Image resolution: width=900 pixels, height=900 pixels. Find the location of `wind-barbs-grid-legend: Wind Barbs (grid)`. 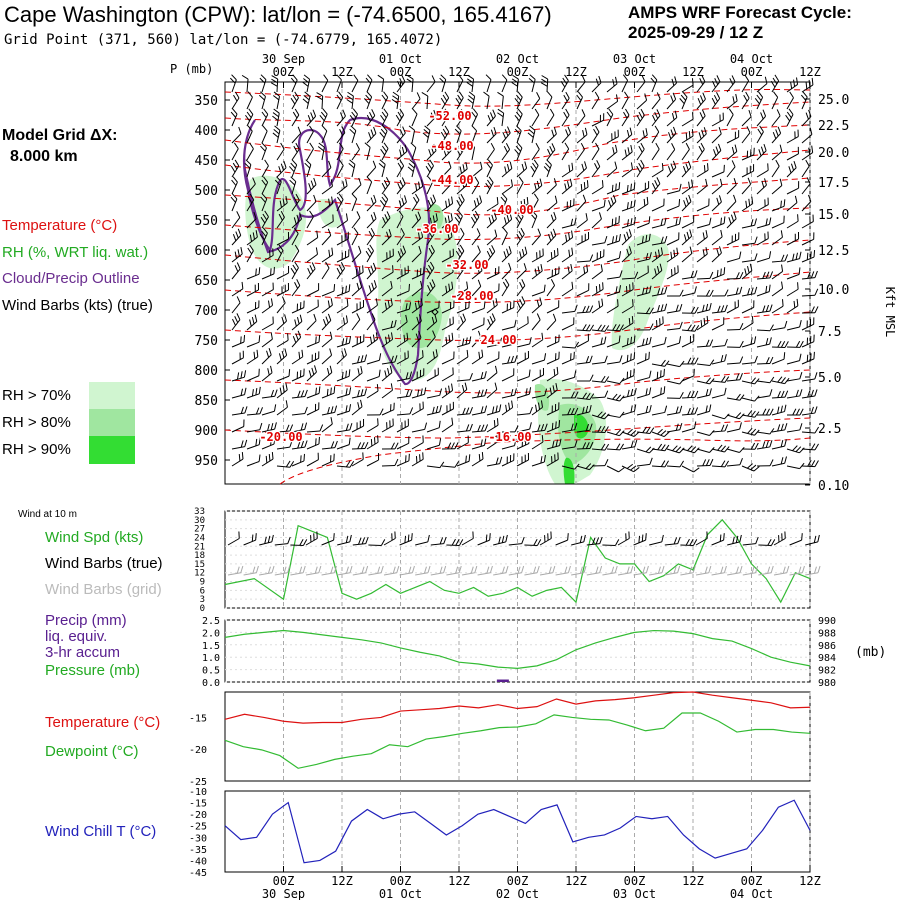

wind-barbs-grid-legend: Wind Barbs (grid) is located at coordinates (103, 589).